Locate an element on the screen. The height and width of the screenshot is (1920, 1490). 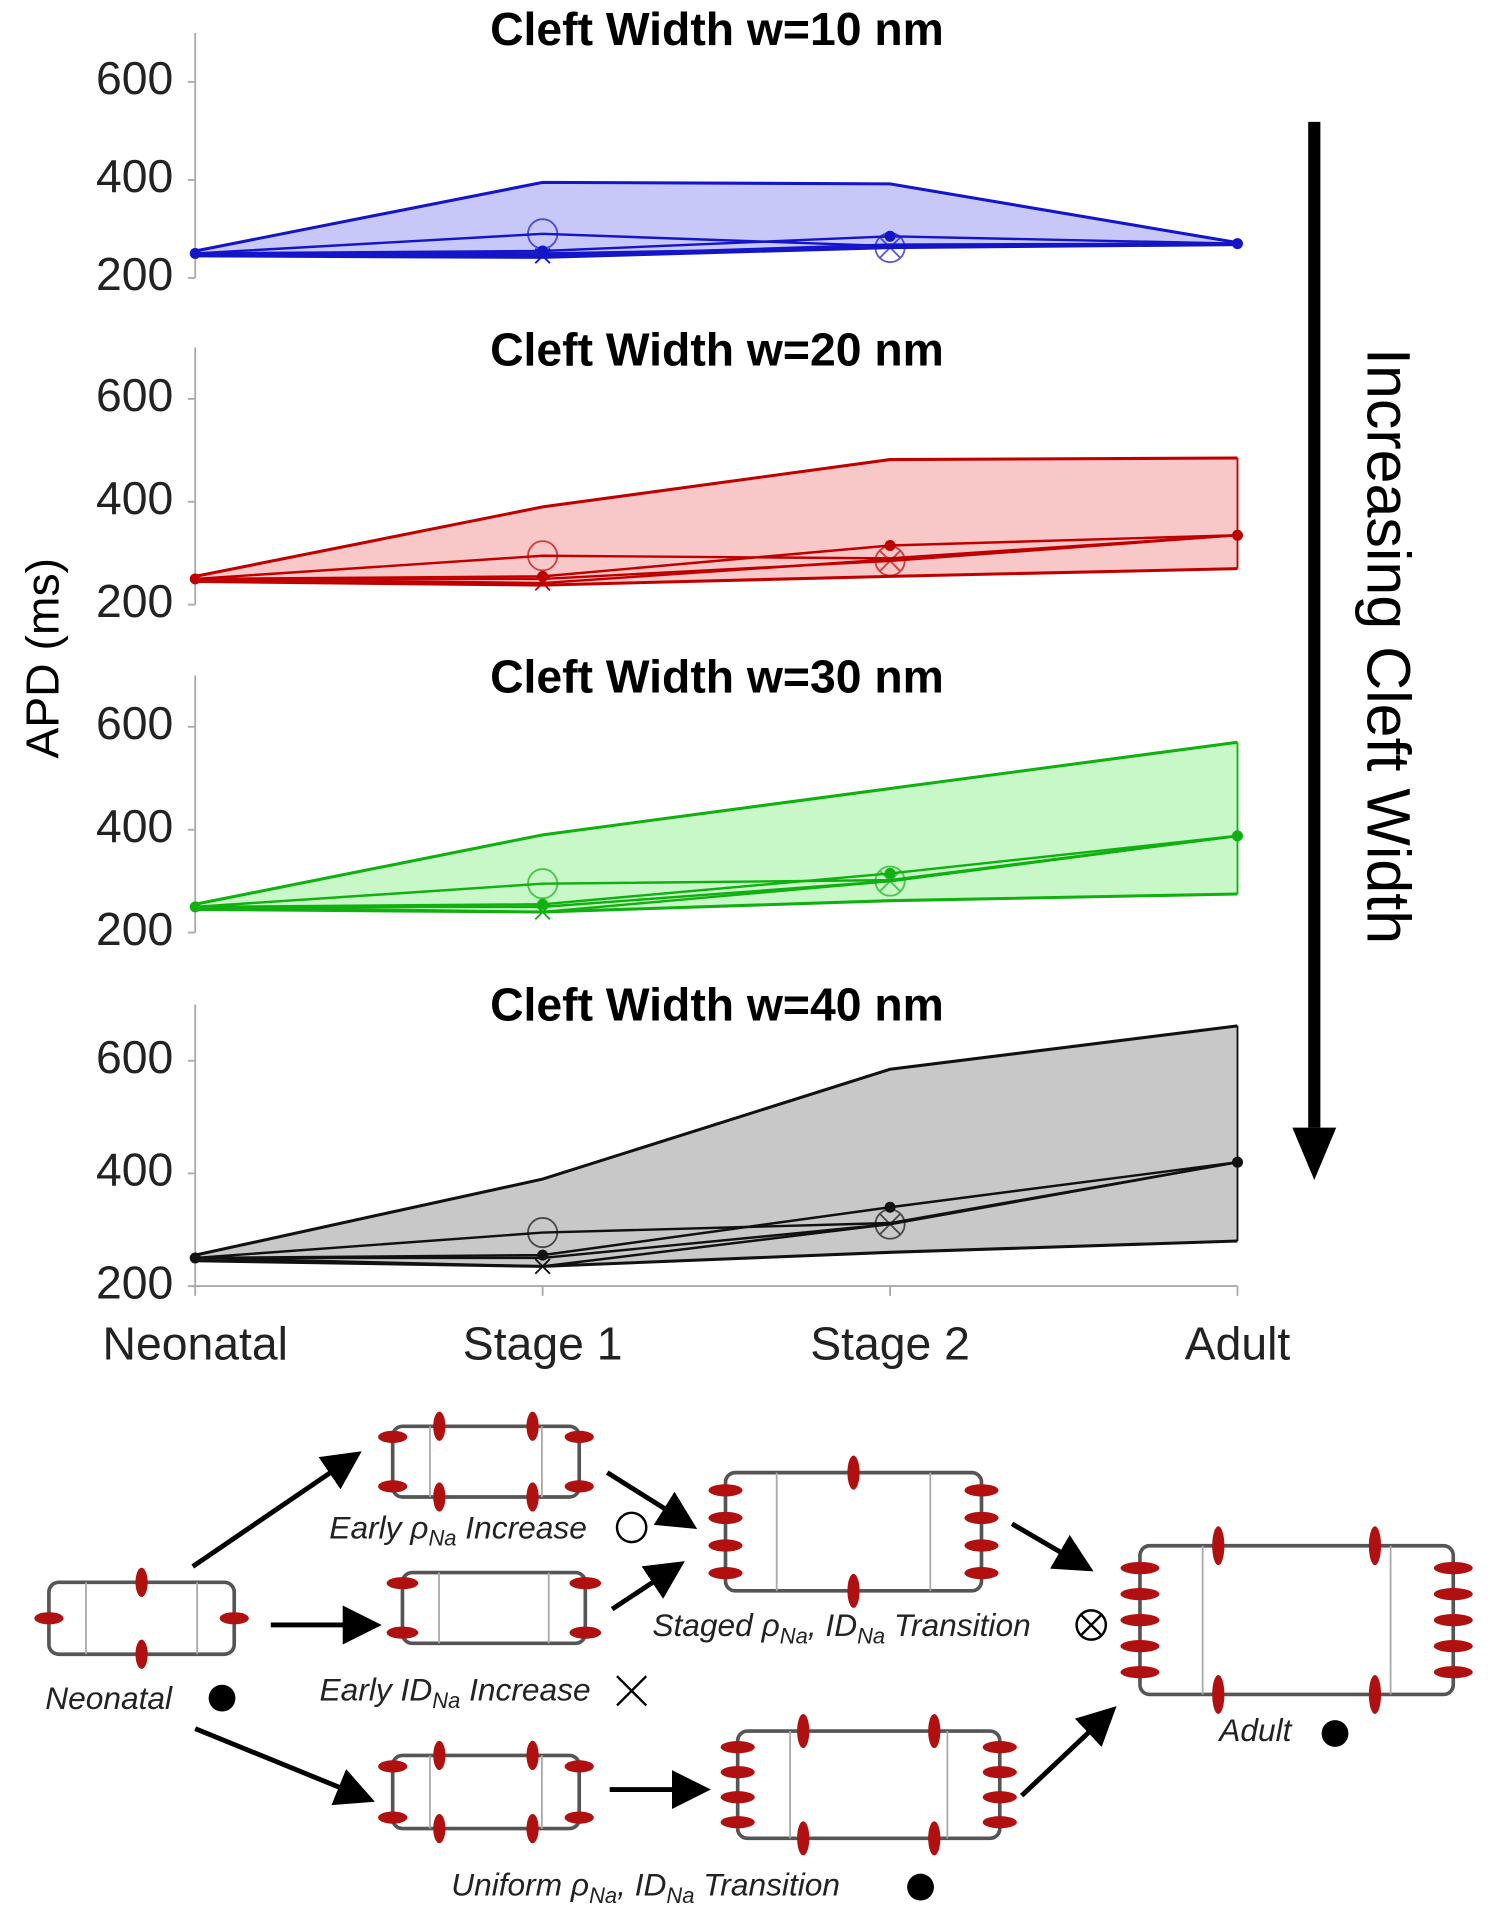
panel: Cleft Width w=30 nm 200 400 600 is located at coordinates (669, 802).